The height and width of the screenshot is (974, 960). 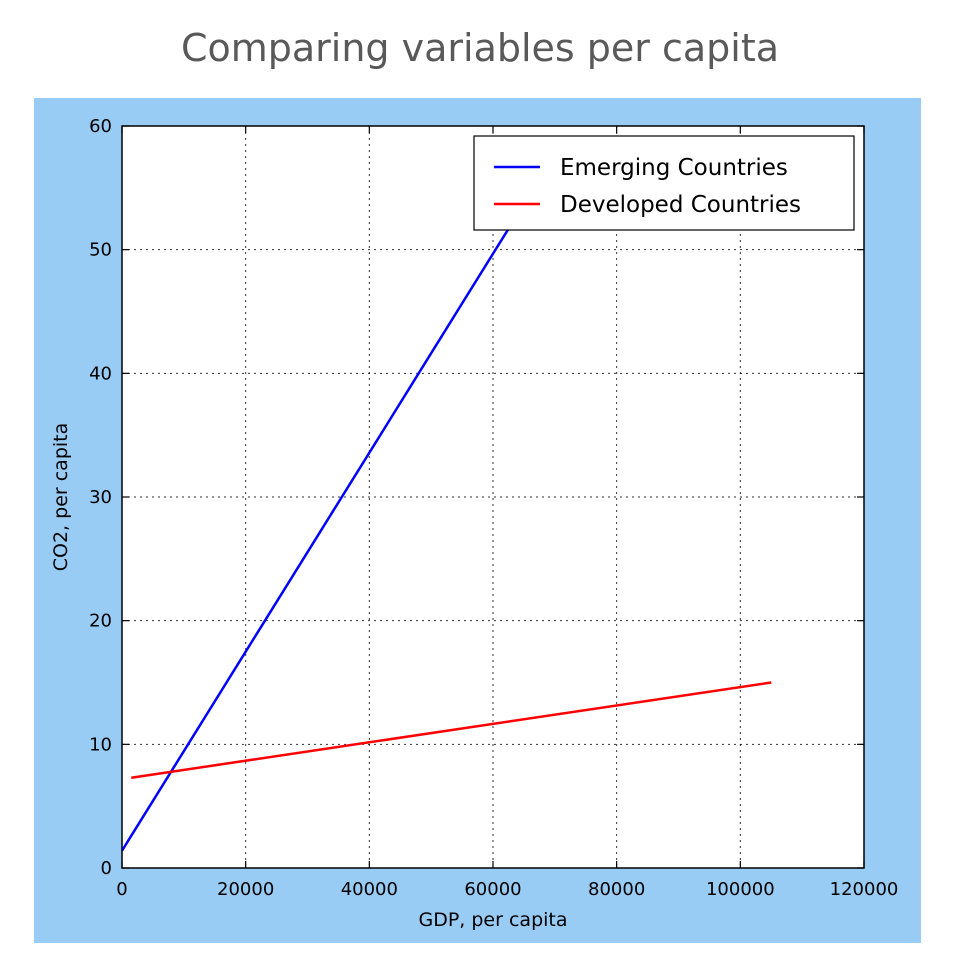 What do you see at coordinates (106, 868) in the screenshot?
I see `y-tick-label: 0` at bounding box center [106, 868].